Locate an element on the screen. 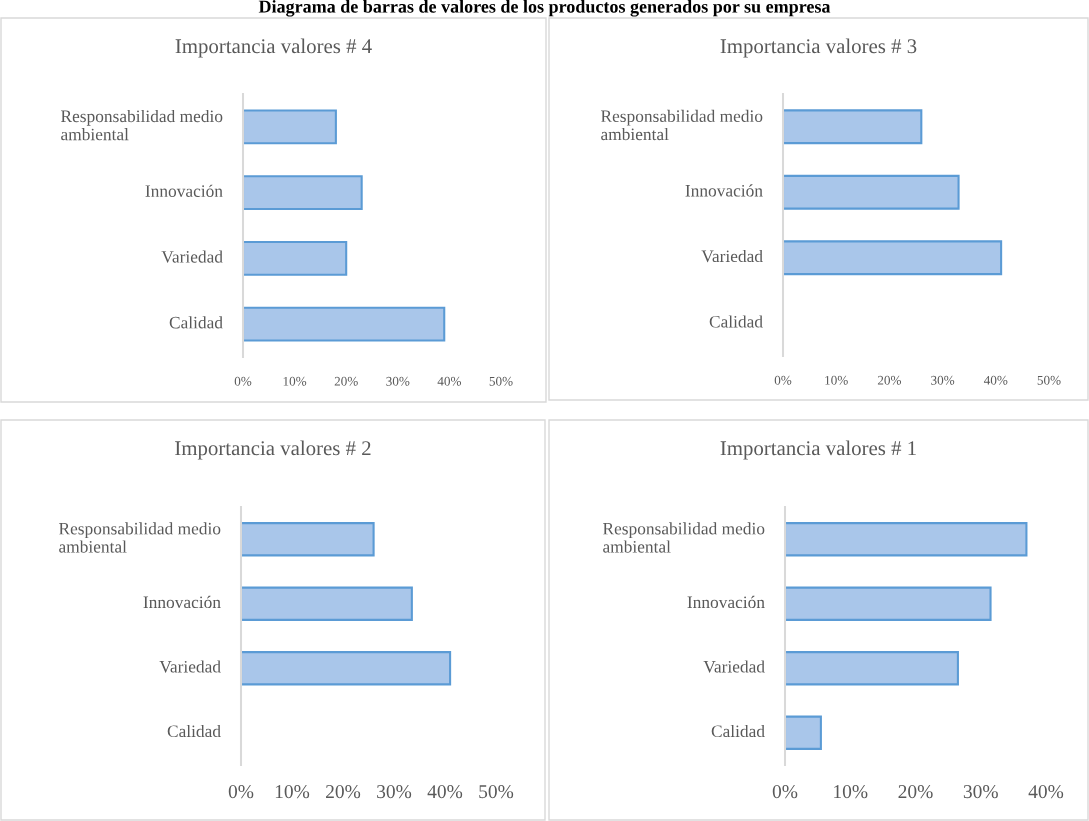 This screenshot has height=821, width=1089. chart-title: Importancia valores # 3 is located at coordinates (818, 48).